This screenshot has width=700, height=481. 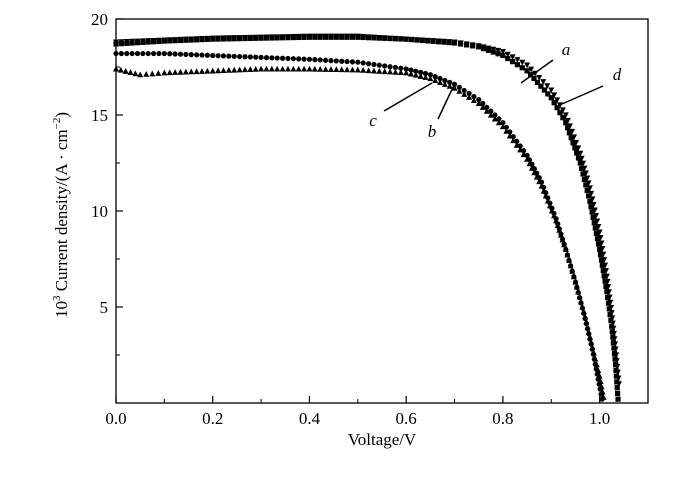 I want to click on x-tick-label: 0.6, so click(x=406, y=418).